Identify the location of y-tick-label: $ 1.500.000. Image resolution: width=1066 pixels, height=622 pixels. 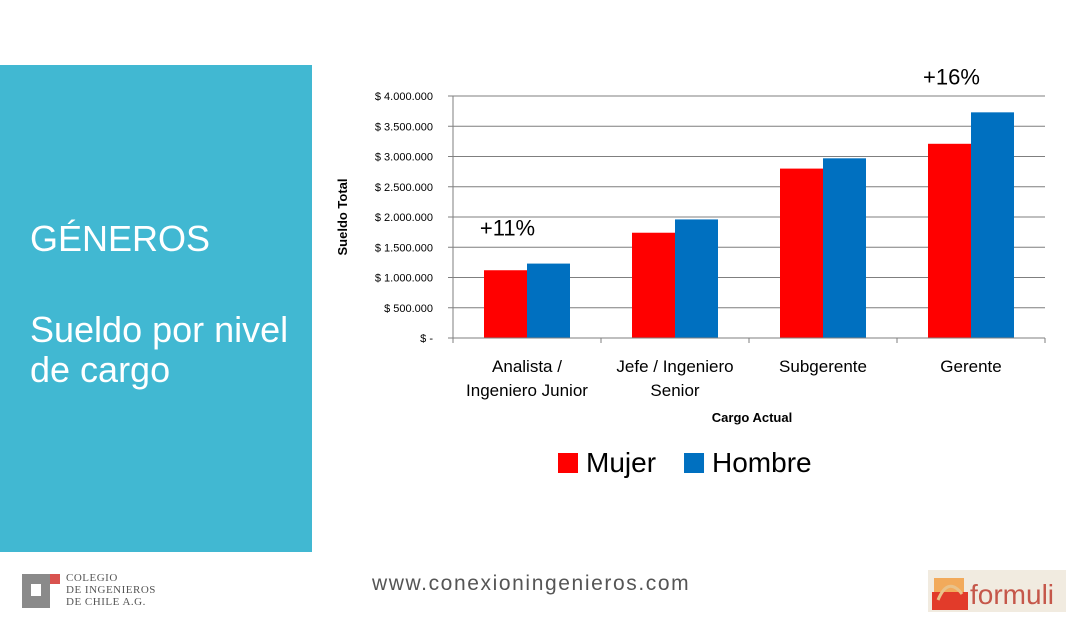
(404, 248).